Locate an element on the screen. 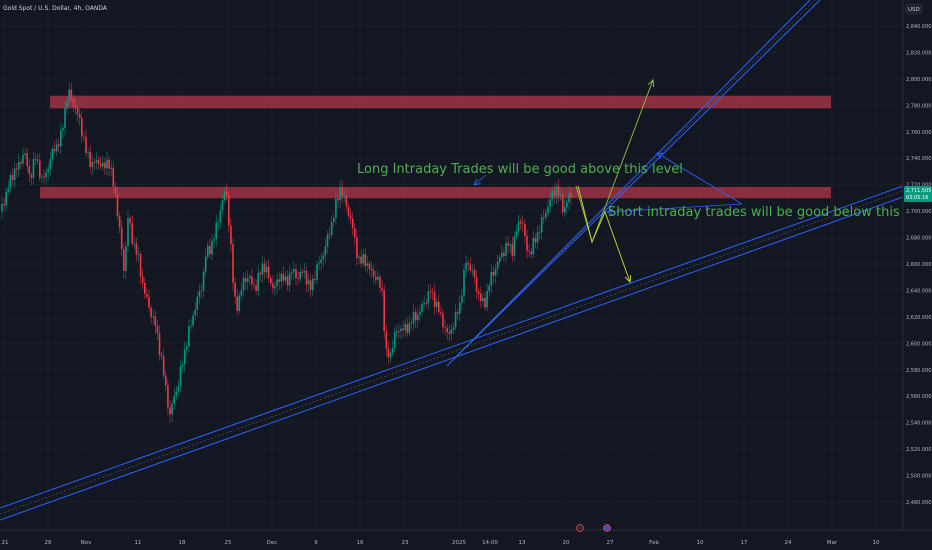 This screenshot has height=550, width=932. time-tick-label: 14:00 is located at coordinates (490, 543).